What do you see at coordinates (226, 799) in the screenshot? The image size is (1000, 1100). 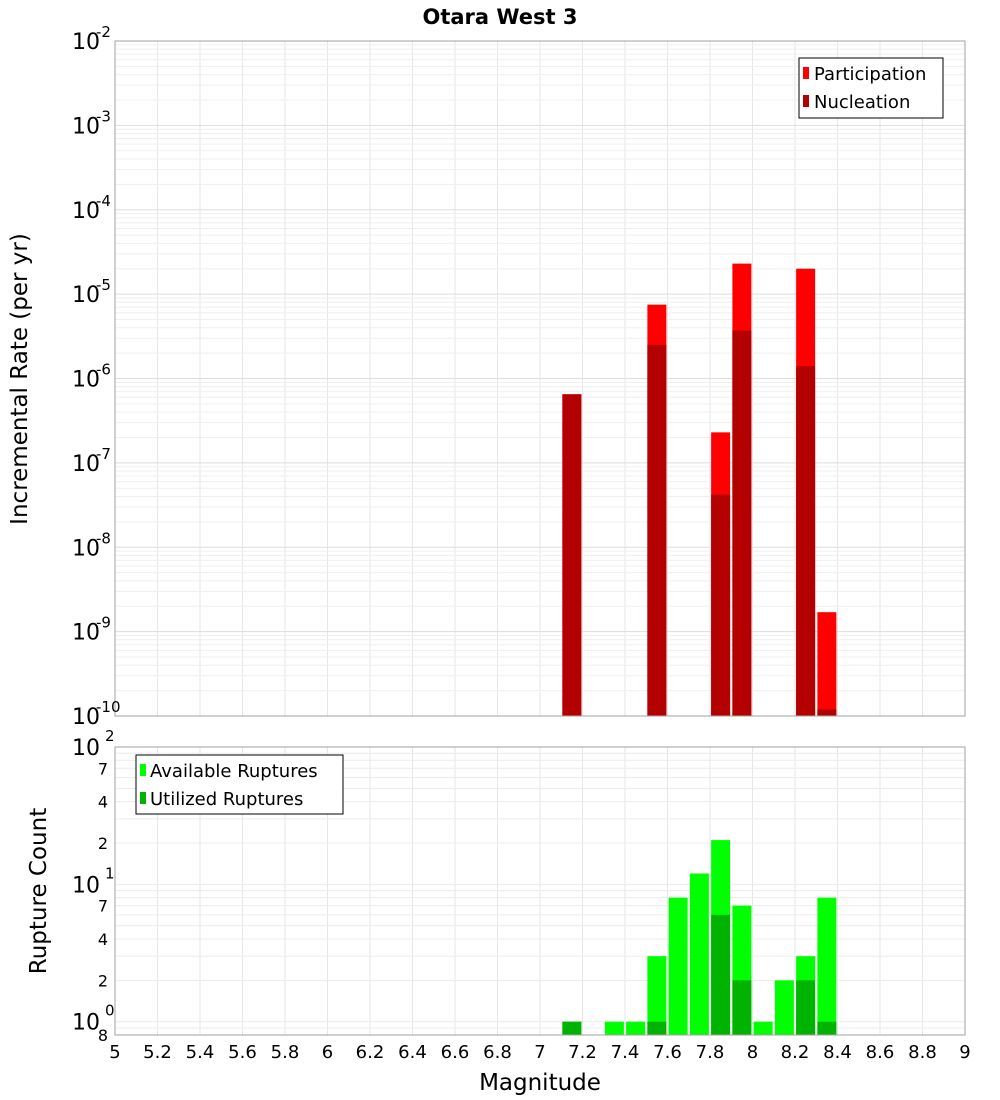 I see `utilized-ruptures-legend-label: Utilized Ruptures` at bounding box center [226, 799].